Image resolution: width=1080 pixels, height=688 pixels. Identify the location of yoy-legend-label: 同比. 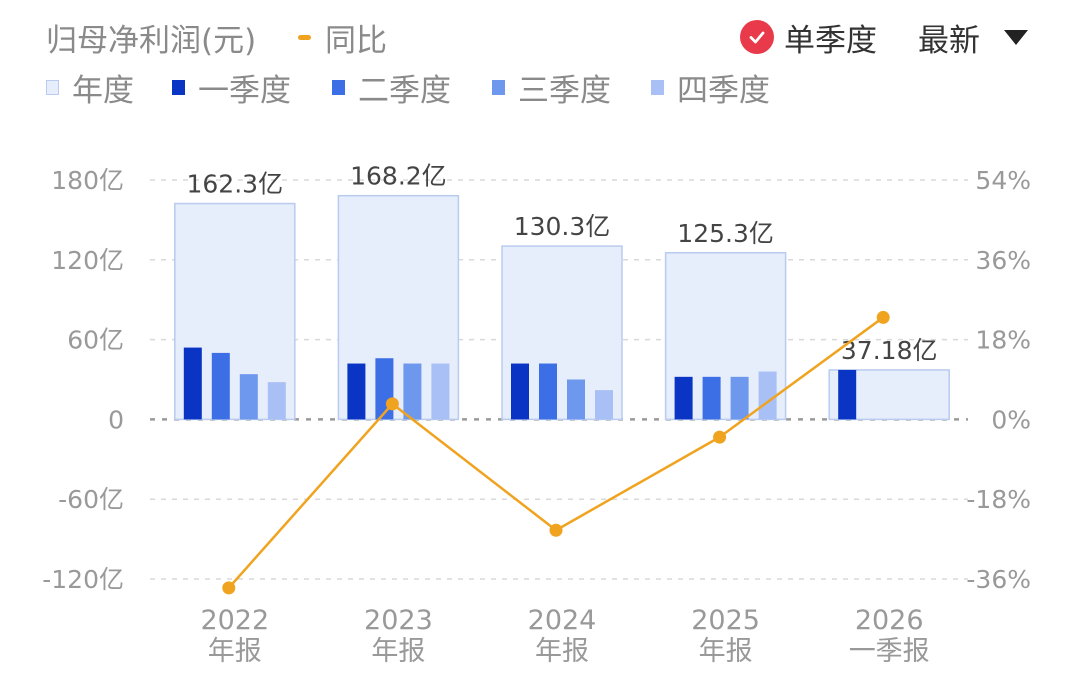
(356, 40).